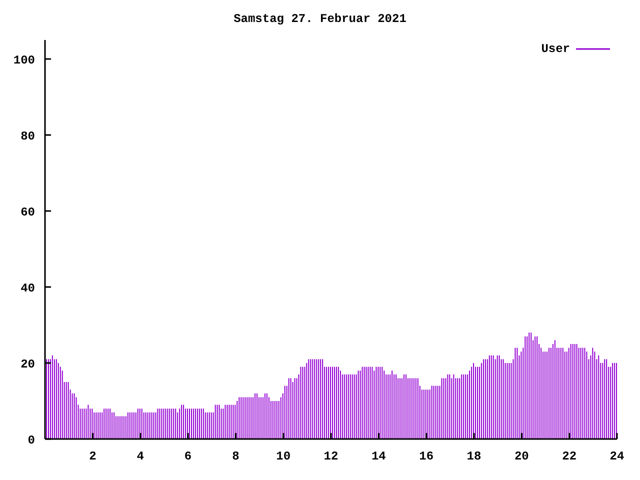 Image resolution: width=640 pixels, height=480 pixels. I want to click on y-tick-label: 0, so click(31, 440).